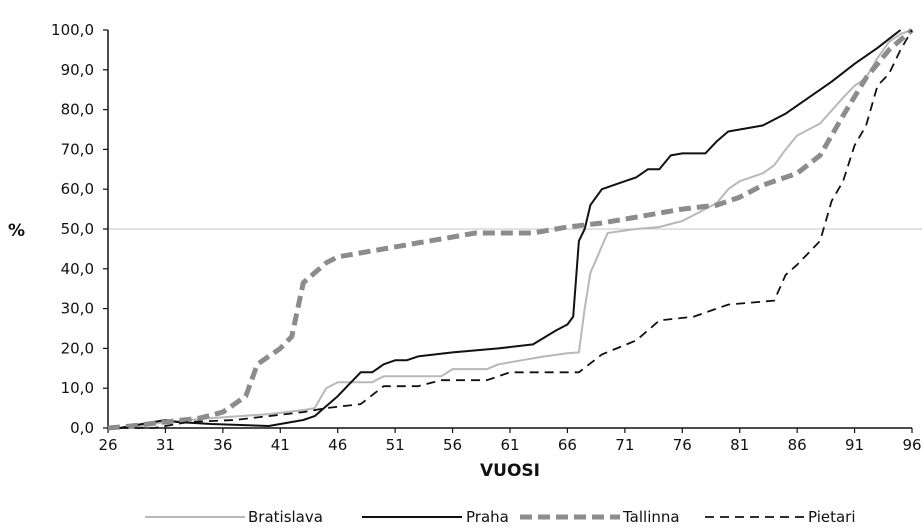 Image resolution: width=924 pixels, height=531 pixels. What do you see at coordinates (77, 348) in the screenshot?
I see `y-tick-label: 20,0` at bounding box center [77, 348].